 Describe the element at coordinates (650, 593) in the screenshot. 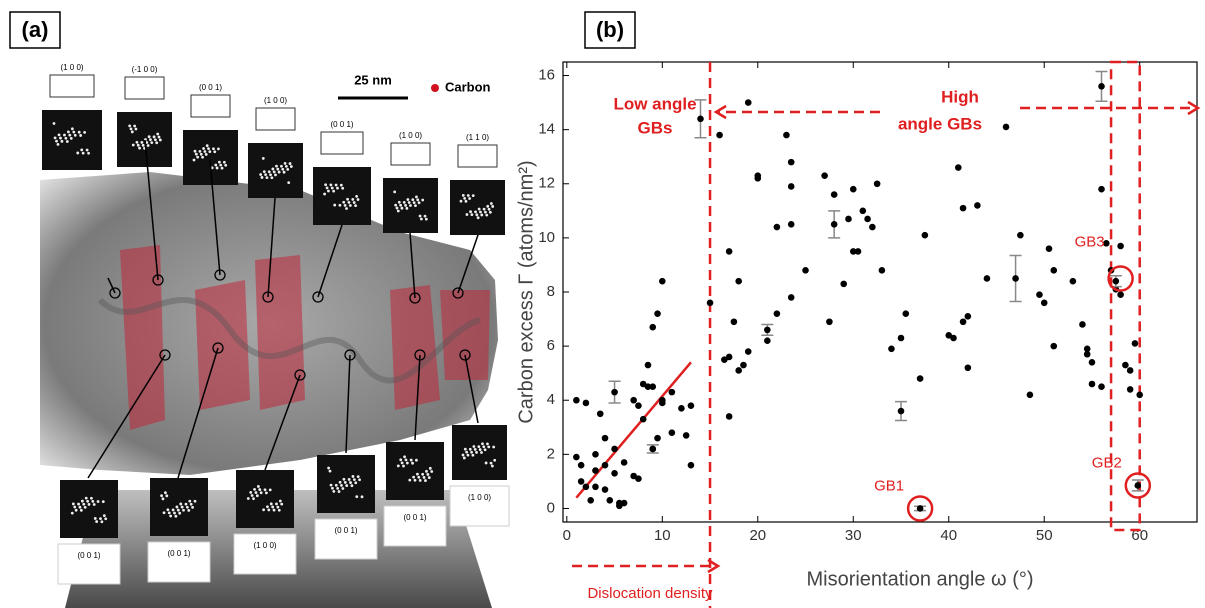

I see `dislocation-label: Dislocation density` at that location.